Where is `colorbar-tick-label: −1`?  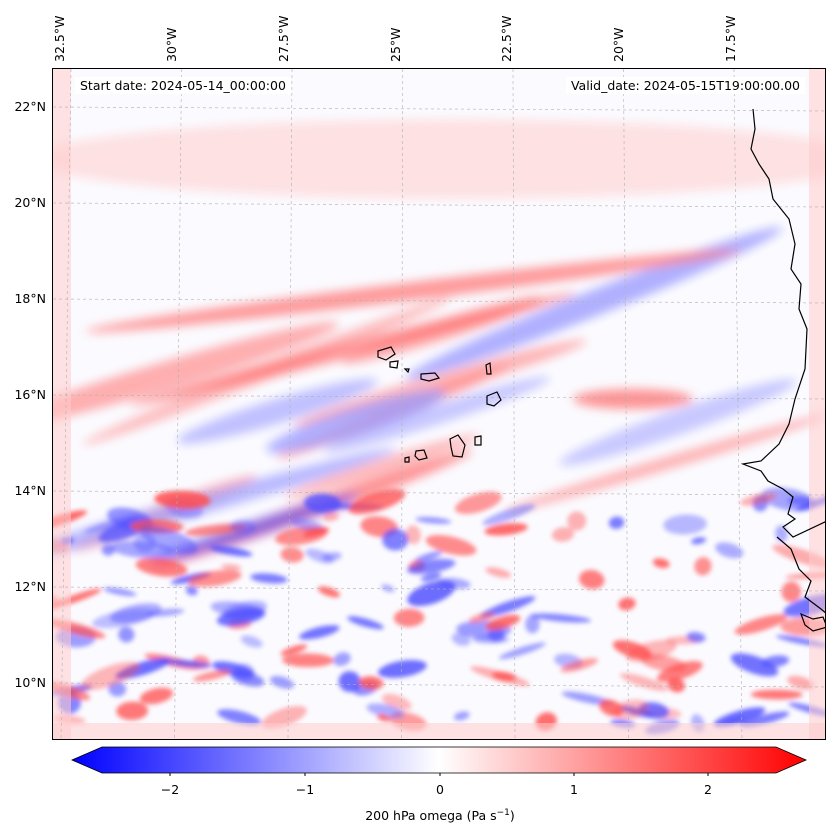
colorbar-tick-label: −1 is located at coordinates (305, 789).